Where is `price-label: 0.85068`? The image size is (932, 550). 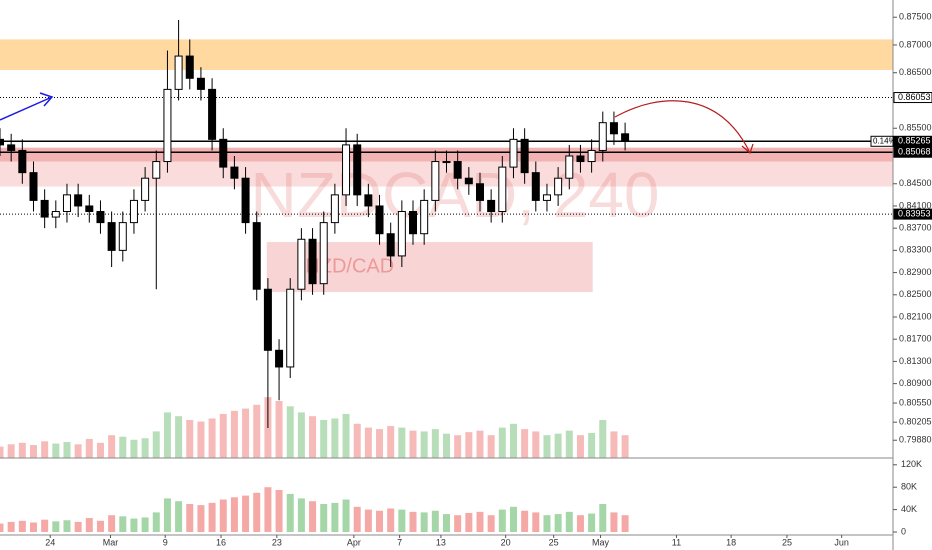
price-label: 0.85068 is located at coordinates (914, 152).